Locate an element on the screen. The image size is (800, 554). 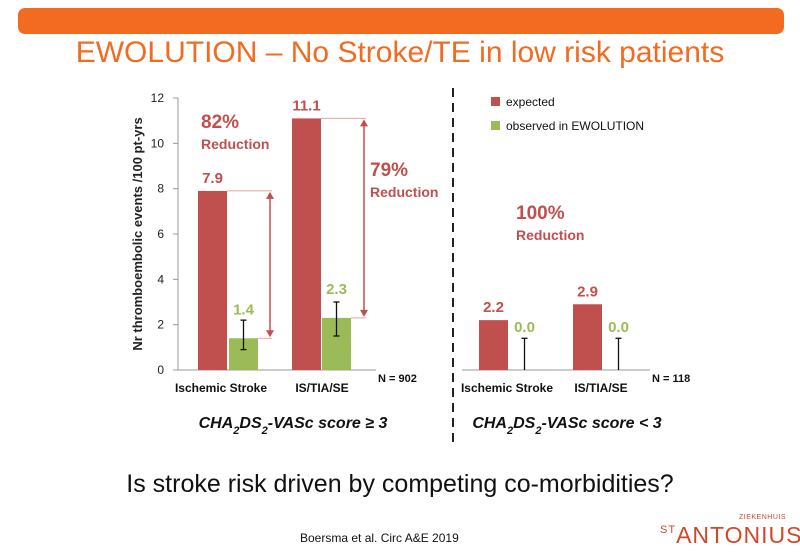
y-tick-label: 2 is located at coordinates (160, 325).